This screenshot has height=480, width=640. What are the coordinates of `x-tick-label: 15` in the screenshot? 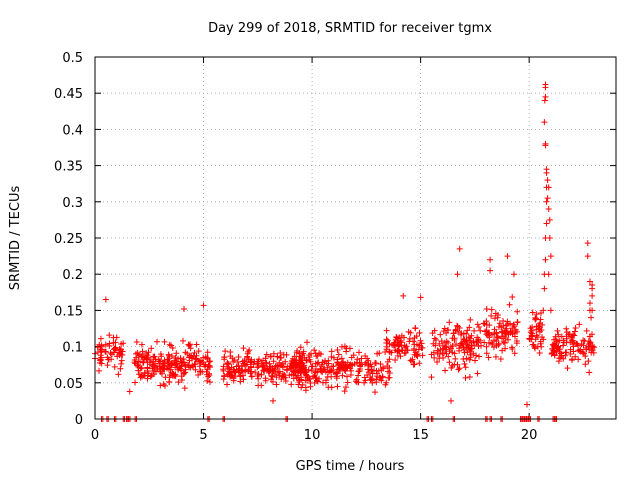 It's located at (420, 435).